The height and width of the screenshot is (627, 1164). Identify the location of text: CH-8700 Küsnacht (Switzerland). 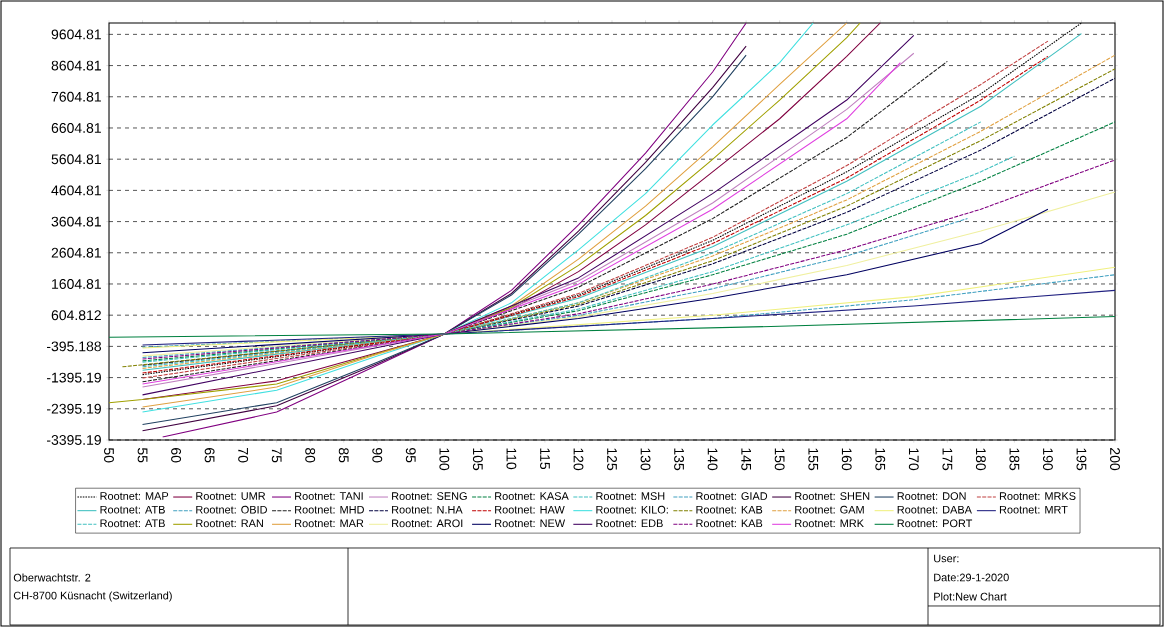
(92, 596).